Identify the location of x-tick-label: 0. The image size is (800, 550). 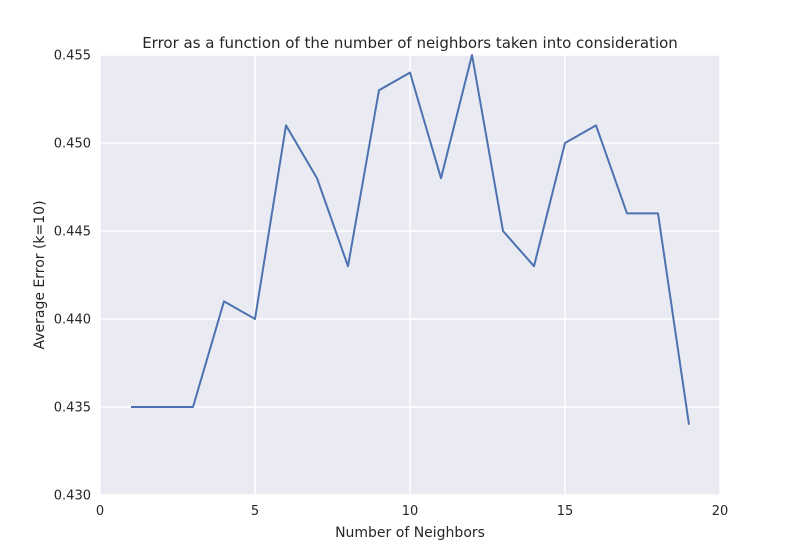
(100, 511).